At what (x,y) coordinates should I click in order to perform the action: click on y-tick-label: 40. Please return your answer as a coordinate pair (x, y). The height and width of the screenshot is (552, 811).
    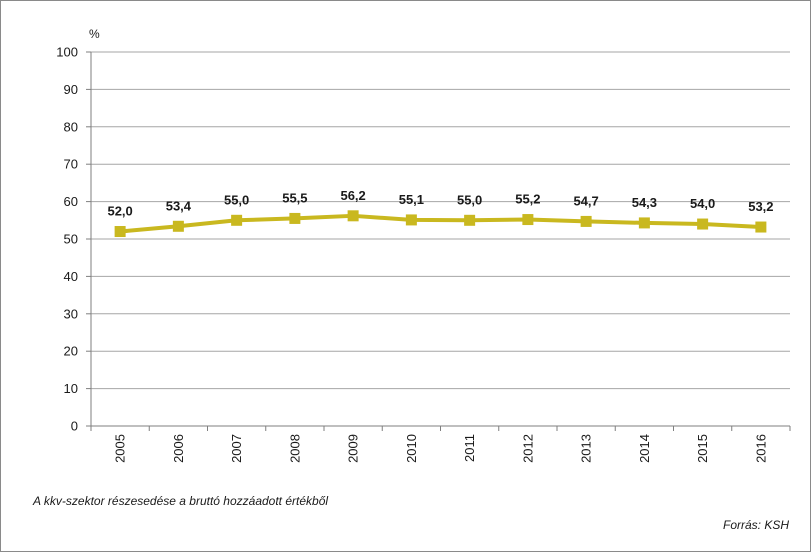
    Looking at the image, I should click on (71, 276).